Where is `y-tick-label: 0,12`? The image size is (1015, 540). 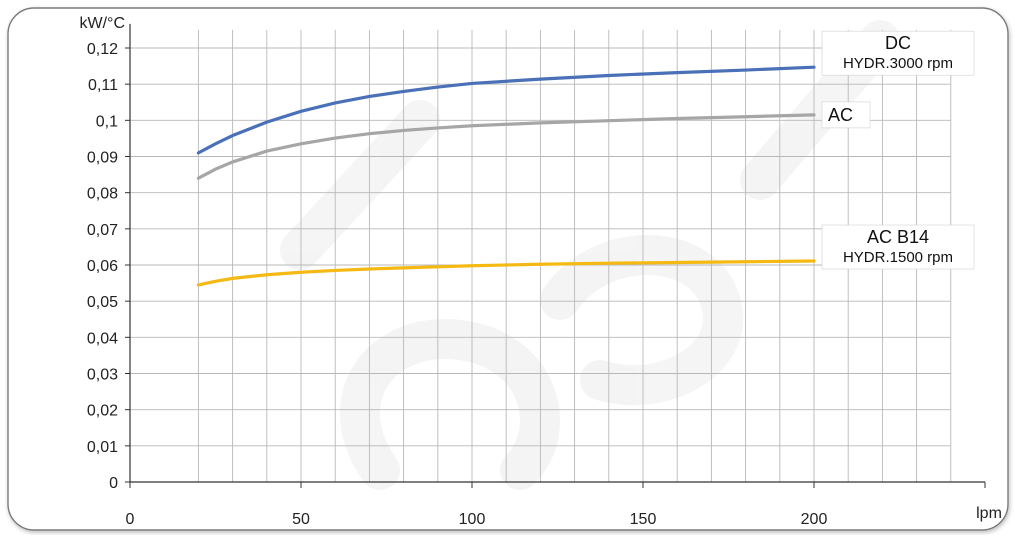 y-tick-label: 0,12 is located at coordinates (102, 49).